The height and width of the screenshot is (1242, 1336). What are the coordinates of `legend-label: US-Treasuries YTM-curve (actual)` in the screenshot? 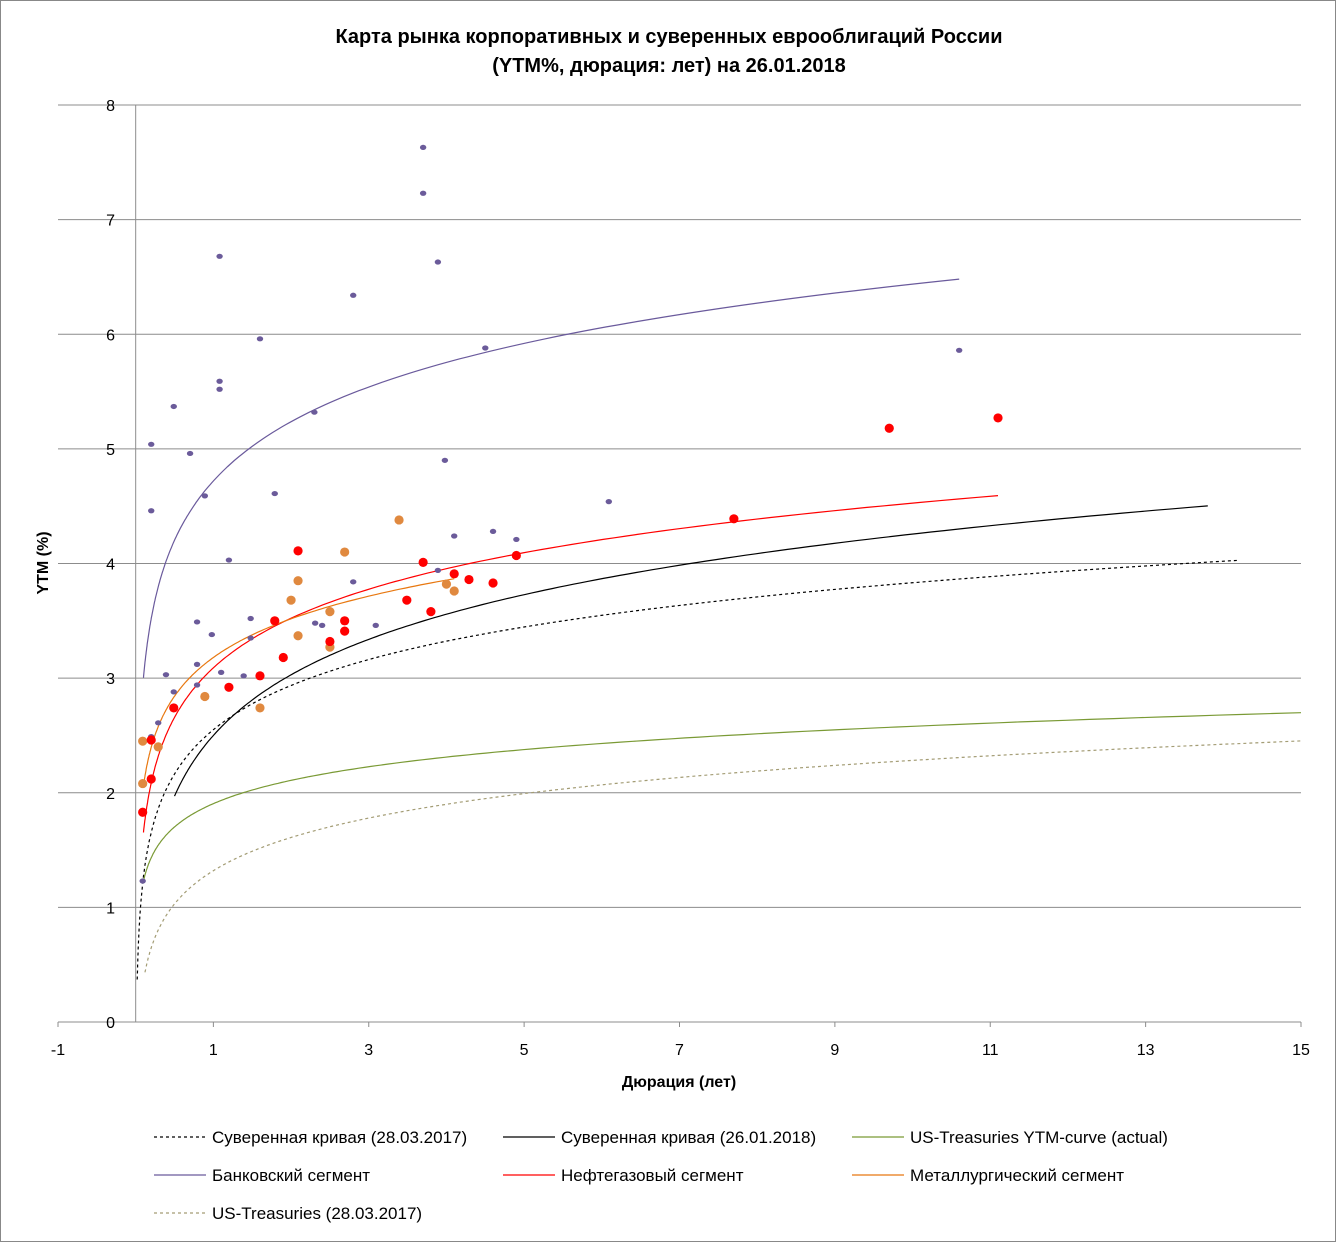 It's located at (1039, 1137).